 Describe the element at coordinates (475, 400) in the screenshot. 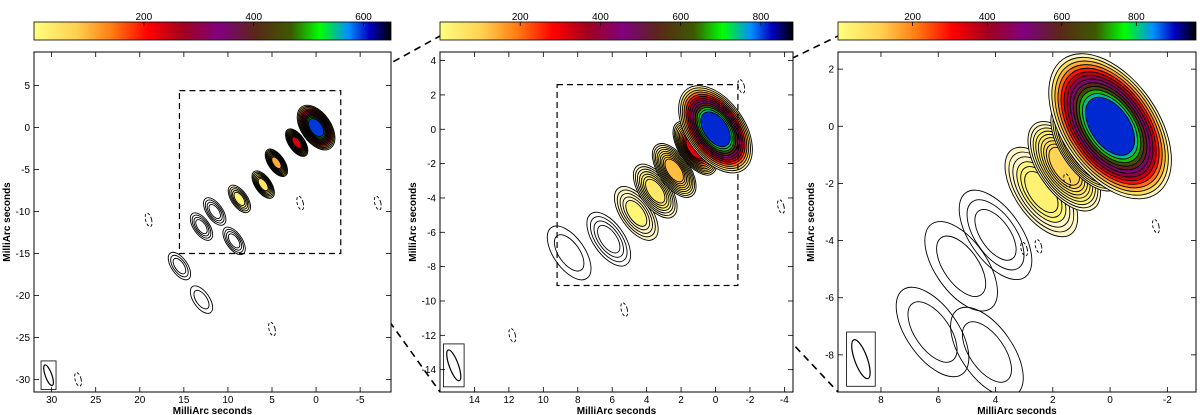

I see `x-tick-label: 14` at that location.